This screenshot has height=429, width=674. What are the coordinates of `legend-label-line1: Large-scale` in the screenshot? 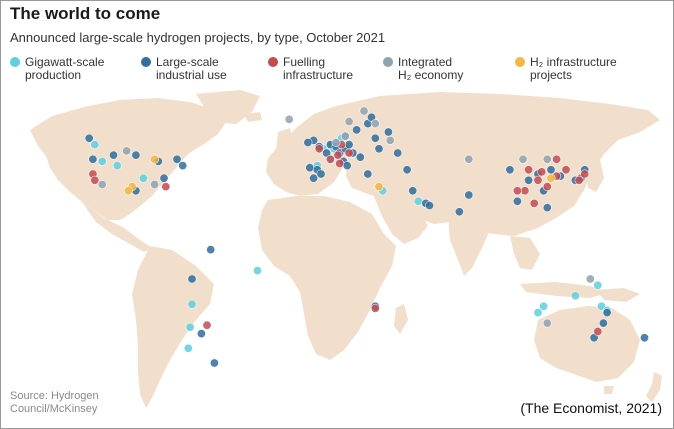 It's located at (187, 62).